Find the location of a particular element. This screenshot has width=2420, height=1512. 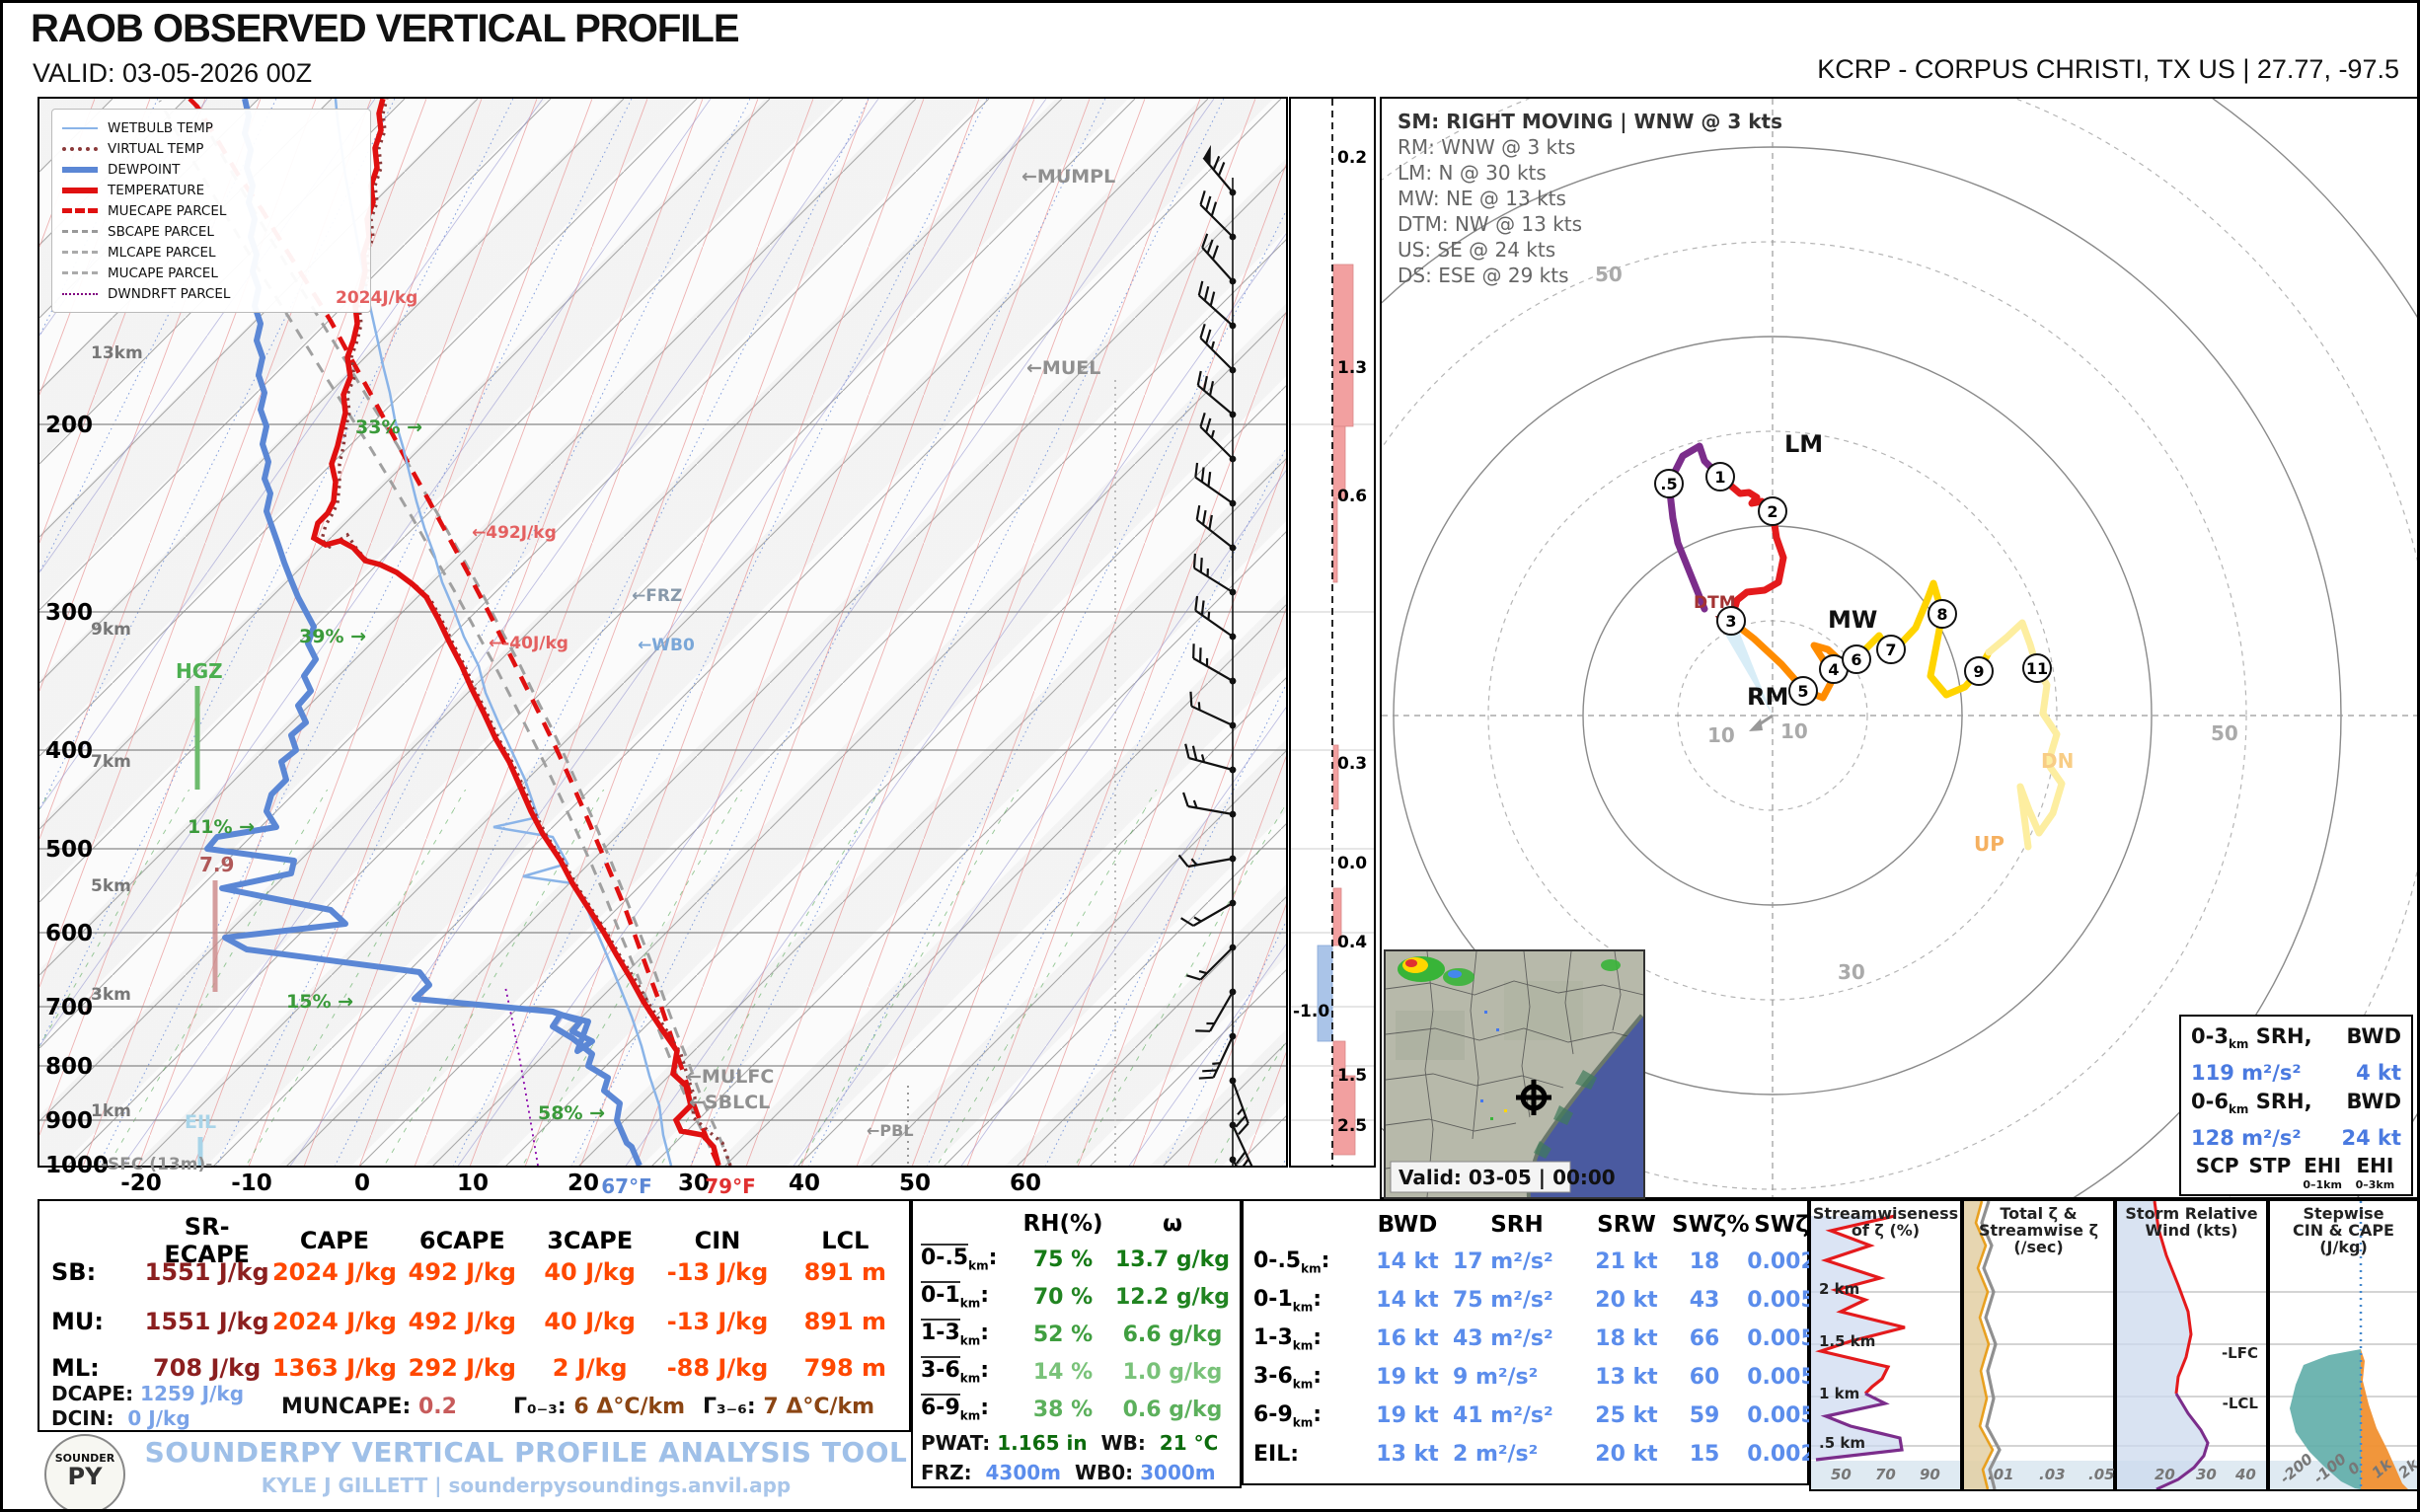

kinematics-row: 6-9km: 19 kt 41 m²/s² 25 kt 59 0.005 is located at coordinates (1534, 1415).